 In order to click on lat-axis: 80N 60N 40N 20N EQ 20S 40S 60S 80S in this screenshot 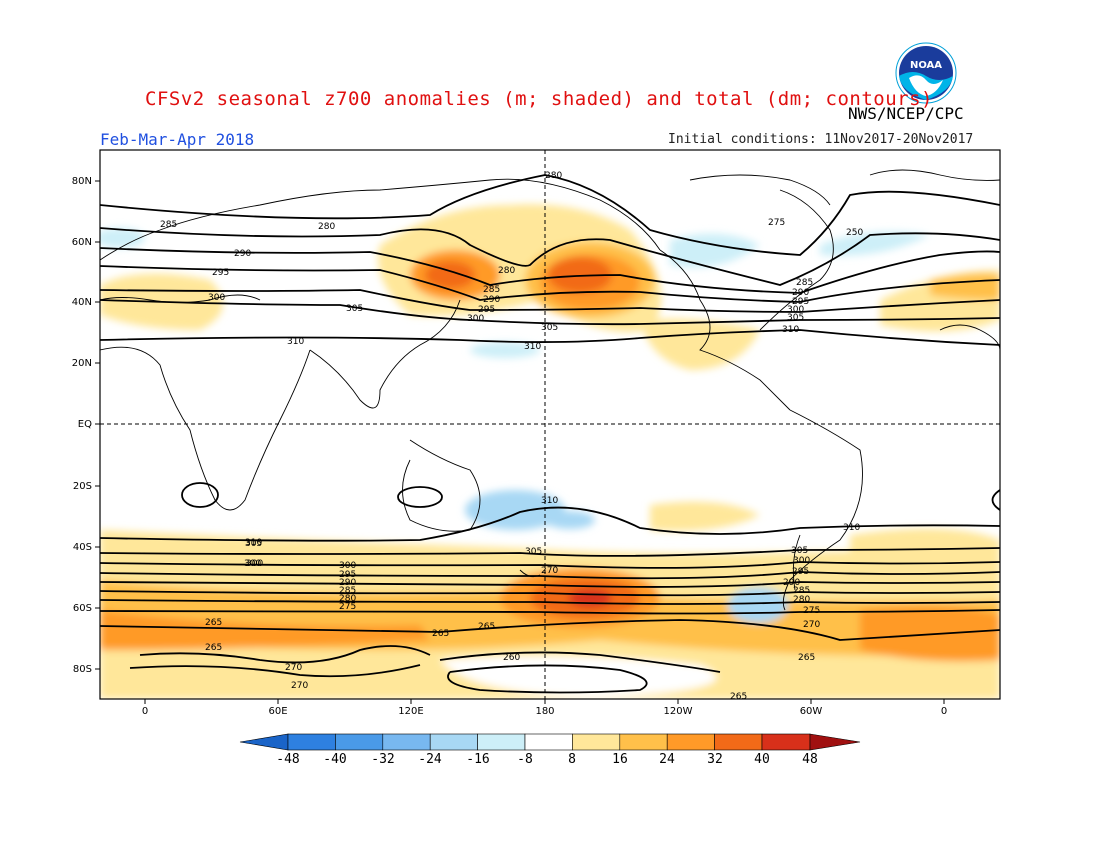, I will do `click(86, 425)`.